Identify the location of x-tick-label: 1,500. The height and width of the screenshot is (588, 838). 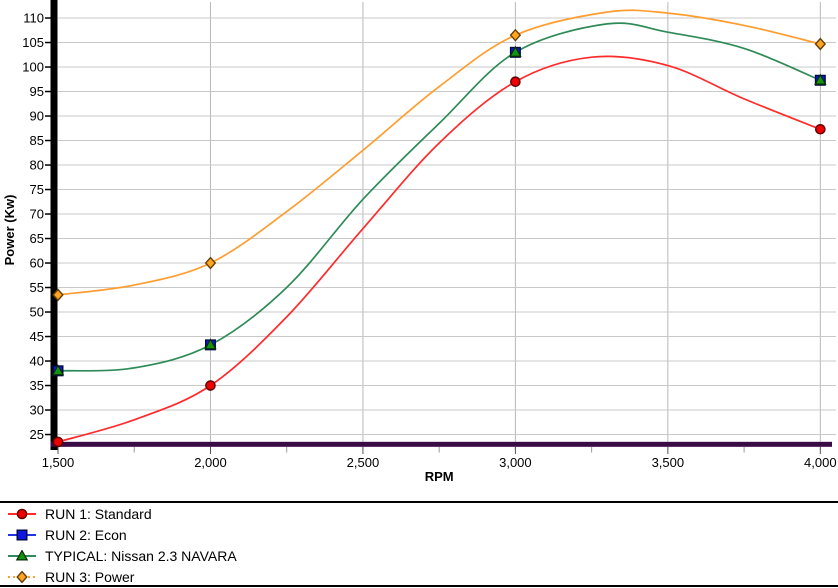
(58, 462).